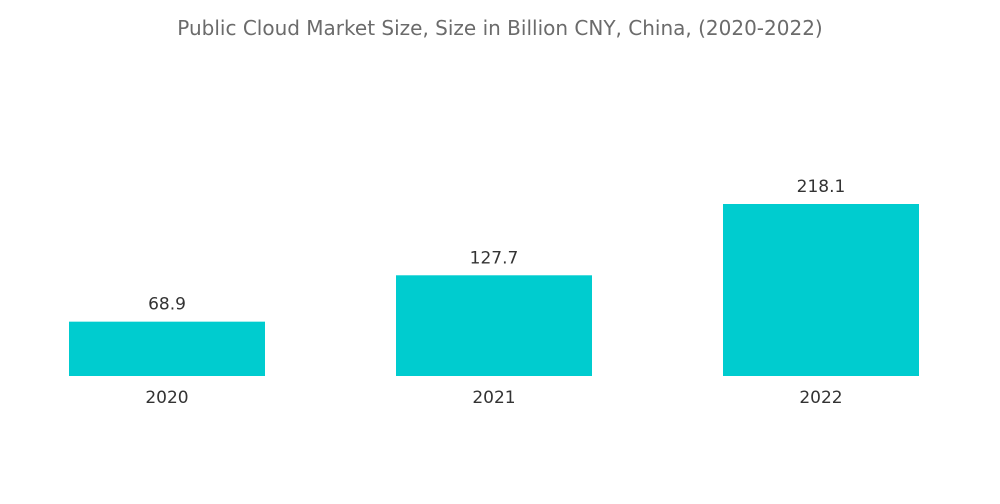 This screenshot has width=1000, height=504. I want to click on value-label-2021: 127.7, so click(494, 258).